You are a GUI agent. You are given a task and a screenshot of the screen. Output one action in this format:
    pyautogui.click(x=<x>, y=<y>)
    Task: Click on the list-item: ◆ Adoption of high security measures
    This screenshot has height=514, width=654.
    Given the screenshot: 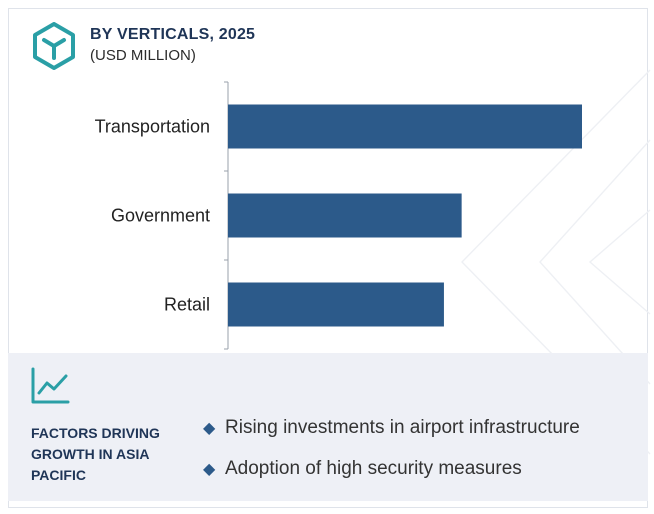 What is the action you would take?
    pyautogui.click(x=391, y=468)
    